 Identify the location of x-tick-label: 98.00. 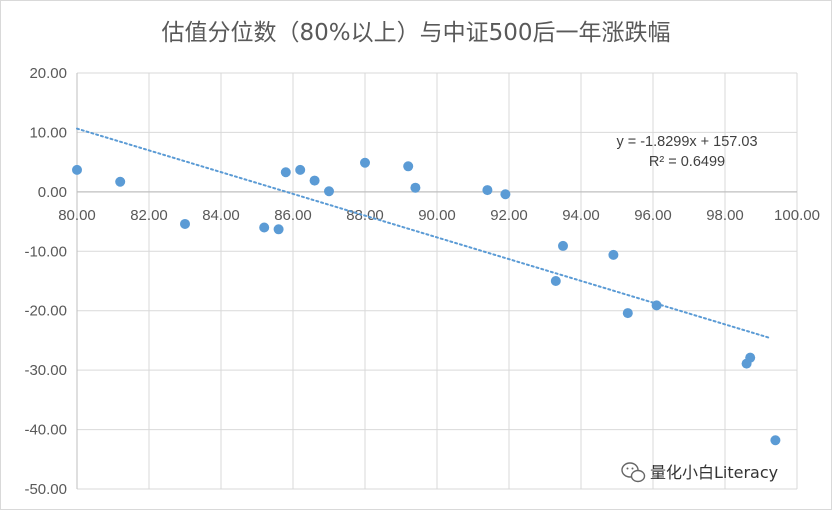
(725, 215).